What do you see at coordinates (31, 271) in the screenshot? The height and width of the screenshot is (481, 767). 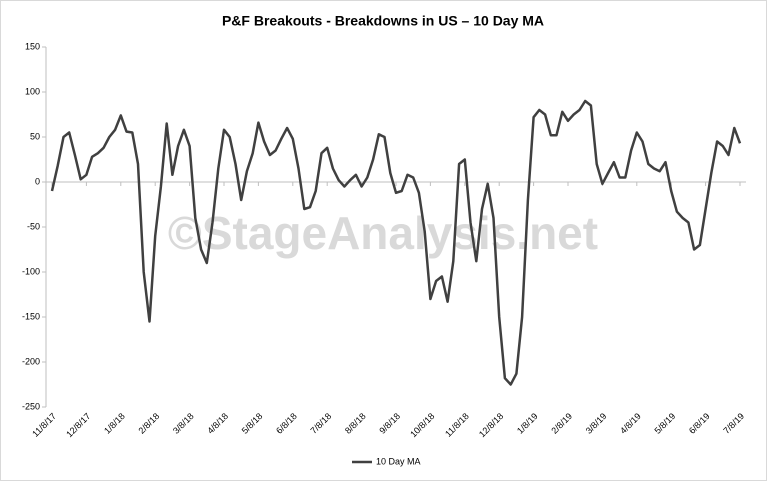 I see `y-tick-label: -100` at bounding box center [31, 271].